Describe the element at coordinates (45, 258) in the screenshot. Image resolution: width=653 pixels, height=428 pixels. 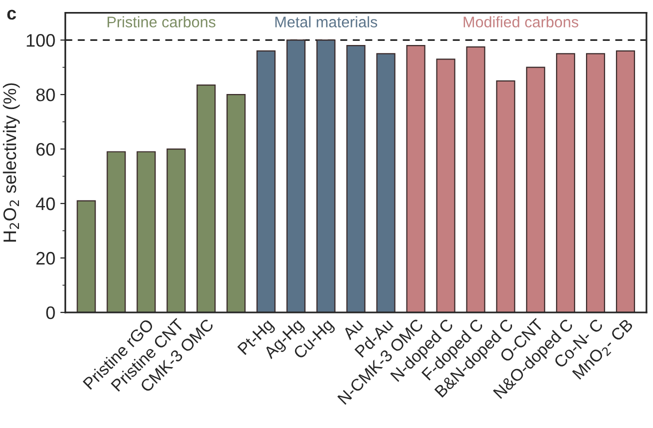
I see `y-tick-label: 20` at that location.